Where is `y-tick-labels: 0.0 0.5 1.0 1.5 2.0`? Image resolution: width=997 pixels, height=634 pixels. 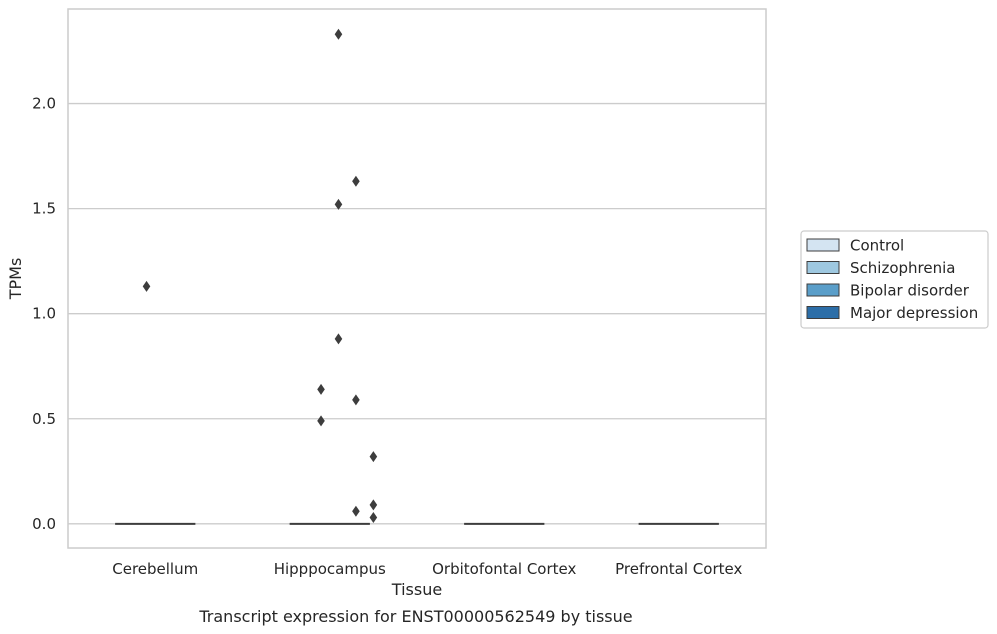 y-tick-labels: 0.0 0.5 1.0 1.5 2.0 is located at coordinates (44, 314).